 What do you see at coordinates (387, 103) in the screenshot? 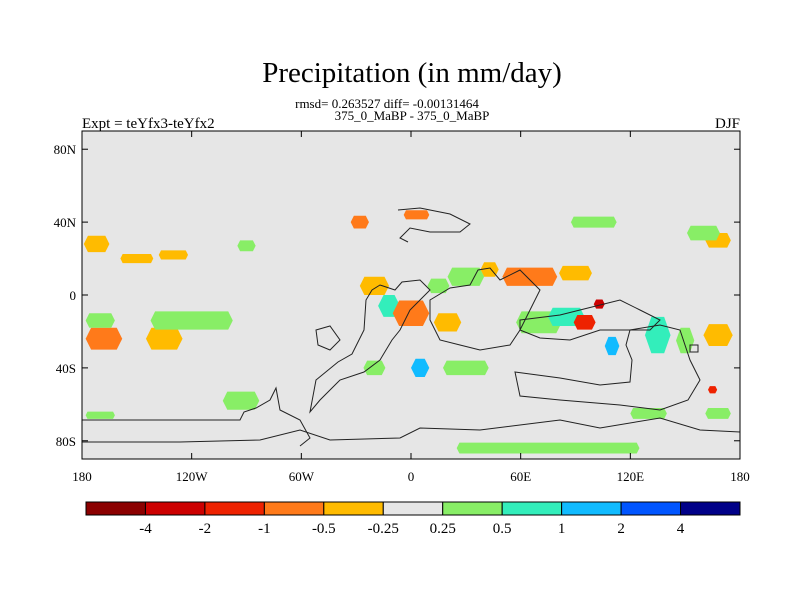
I see `stats-line: rmsd= 0.263527 diff= -0.00131464` at bounding box center [387, 103].